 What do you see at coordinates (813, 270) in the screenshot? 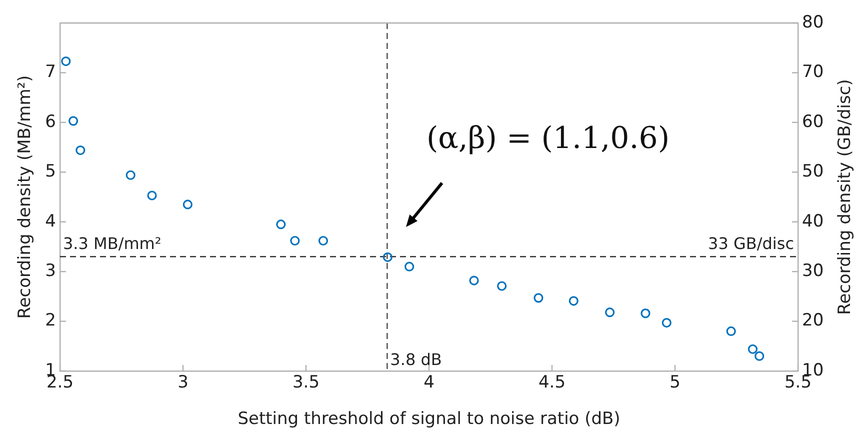
I see `y2-tick-label: 30` at bounding box center [813, 270].